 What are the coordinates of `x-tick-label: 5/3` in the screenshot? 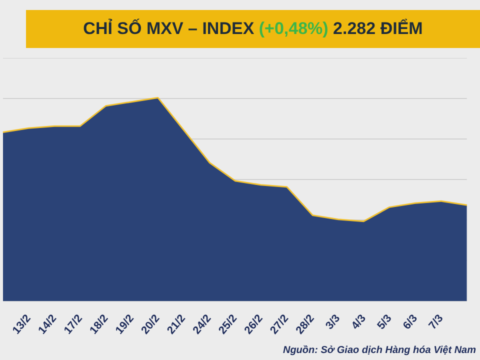 It's located at (384, 322).